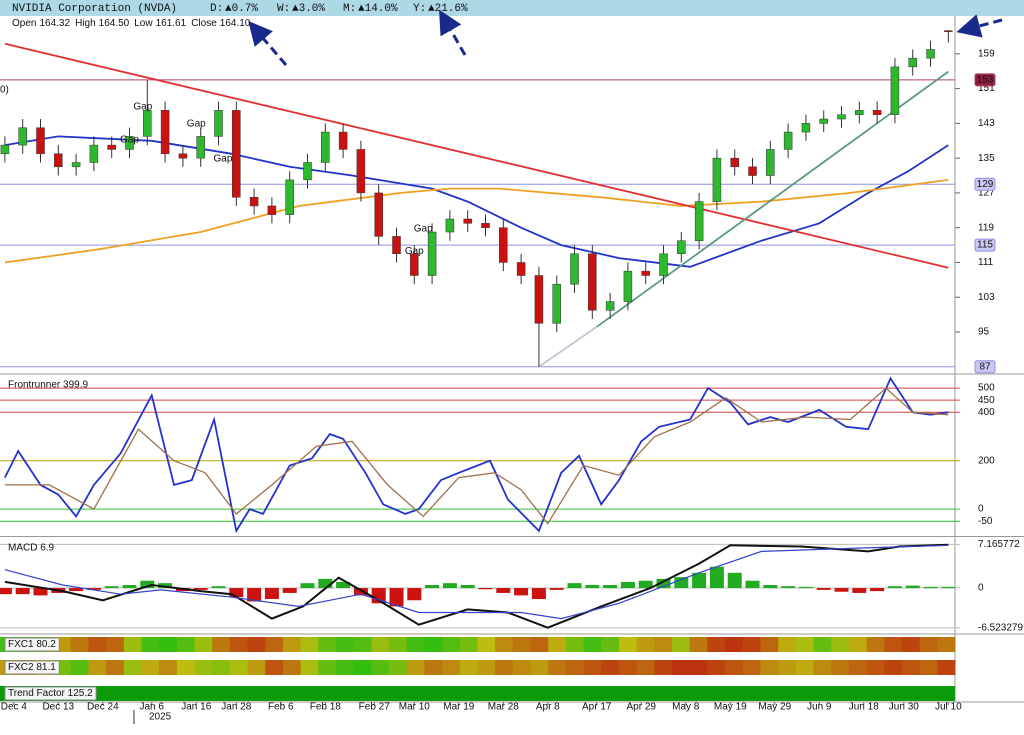 The height and width of the screenshot is (735, 1024). Describe the element at coordinates (24, 23) in the screenshot. I see `ohlc-label: Open` at that location.